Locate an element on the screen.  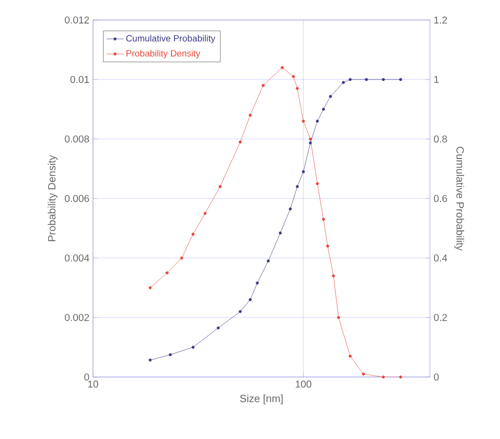
y2-tick-label: 0.2 is located at coordinates (440, 318).